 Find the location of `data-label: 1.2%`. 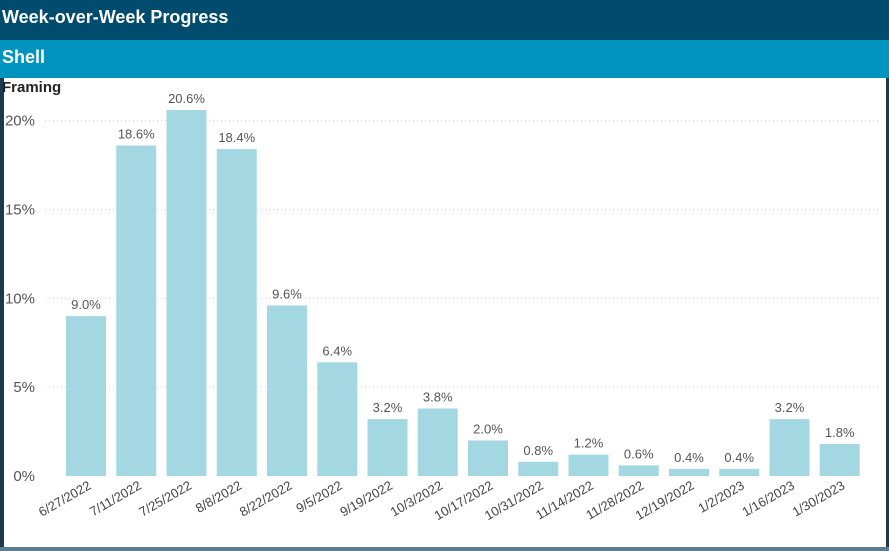

data-label: 1.2% is located at coordinates (589, 443).